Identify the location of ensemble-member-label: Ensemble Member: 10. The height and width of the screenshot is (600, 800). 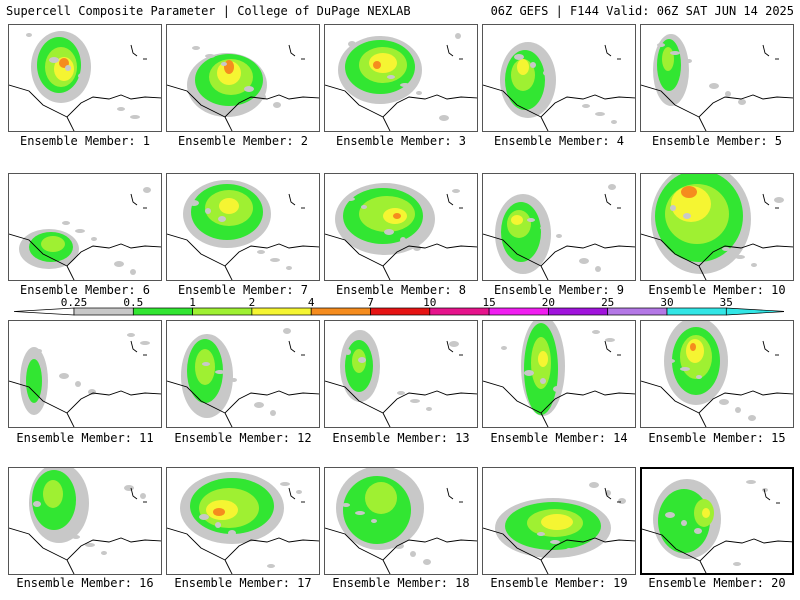
(717, 290).